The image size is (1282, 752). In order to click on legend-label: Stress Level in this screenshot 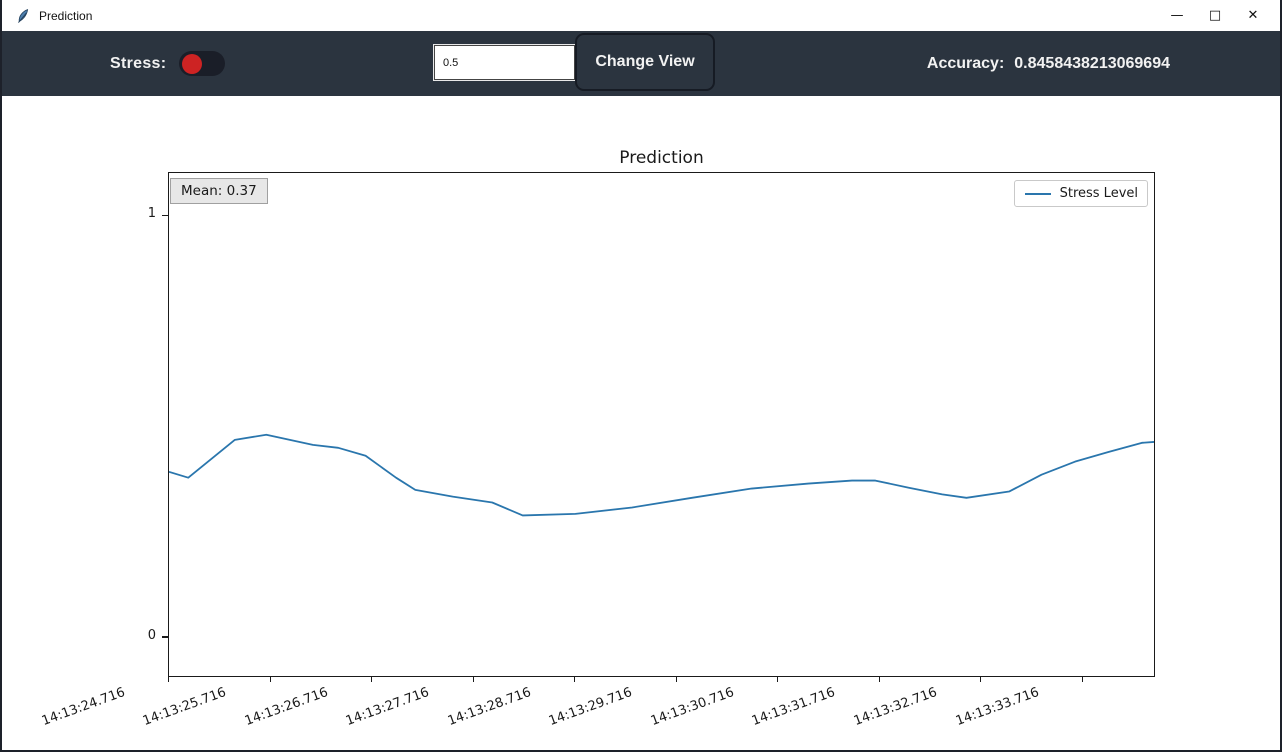, I will do `click(1098, 193)`.